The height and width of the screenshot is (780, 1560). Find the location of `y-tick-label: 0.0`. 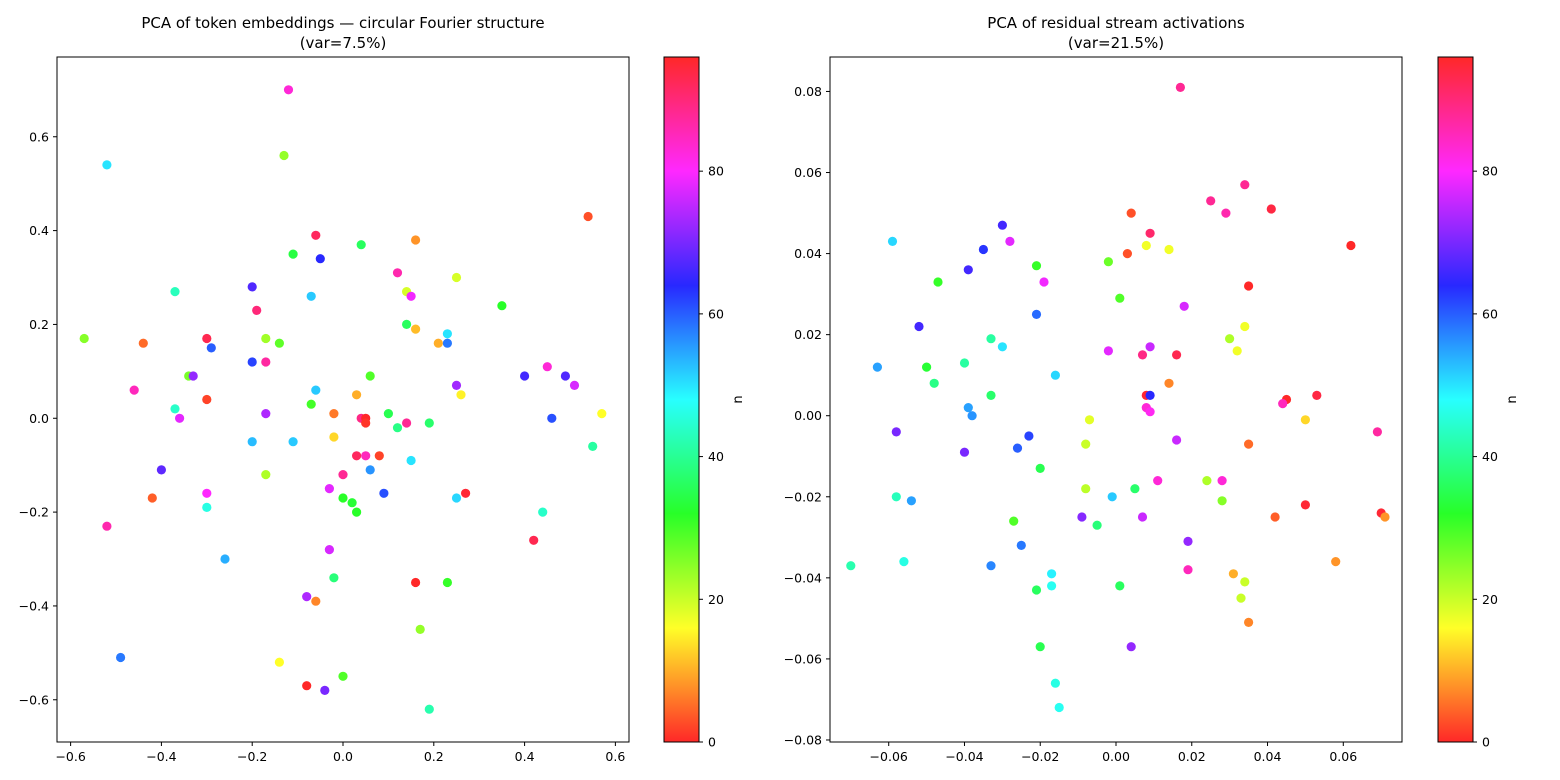

y-tick-label: 0.0 is located at coordinates (39, 418).